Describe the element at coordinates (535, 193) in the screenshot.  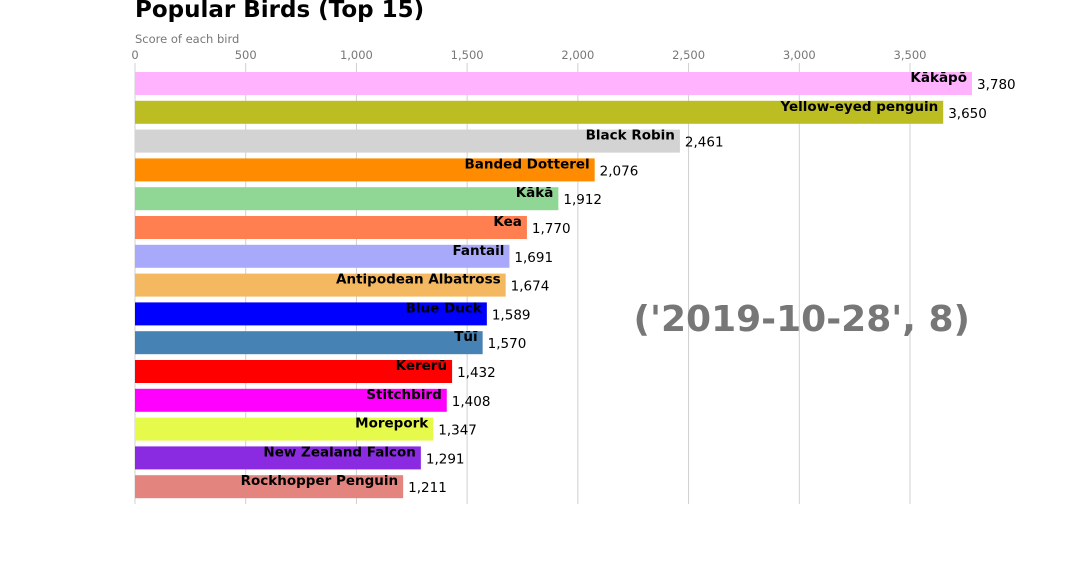
I see `bar-label: Kākā` at that location.